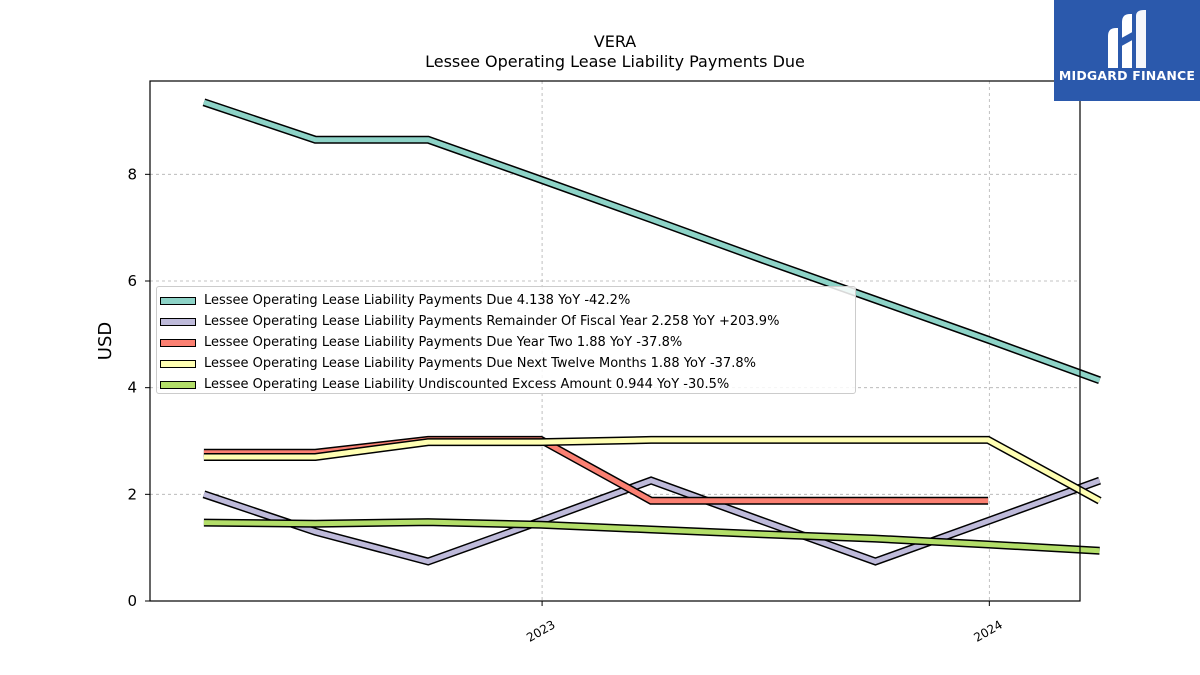 This screenshot has width=1200, height=675. What do you see at coordinates (132, 601) in the screenshot?
I see `y-tick-label: 0` at bounding box center [132, 601].